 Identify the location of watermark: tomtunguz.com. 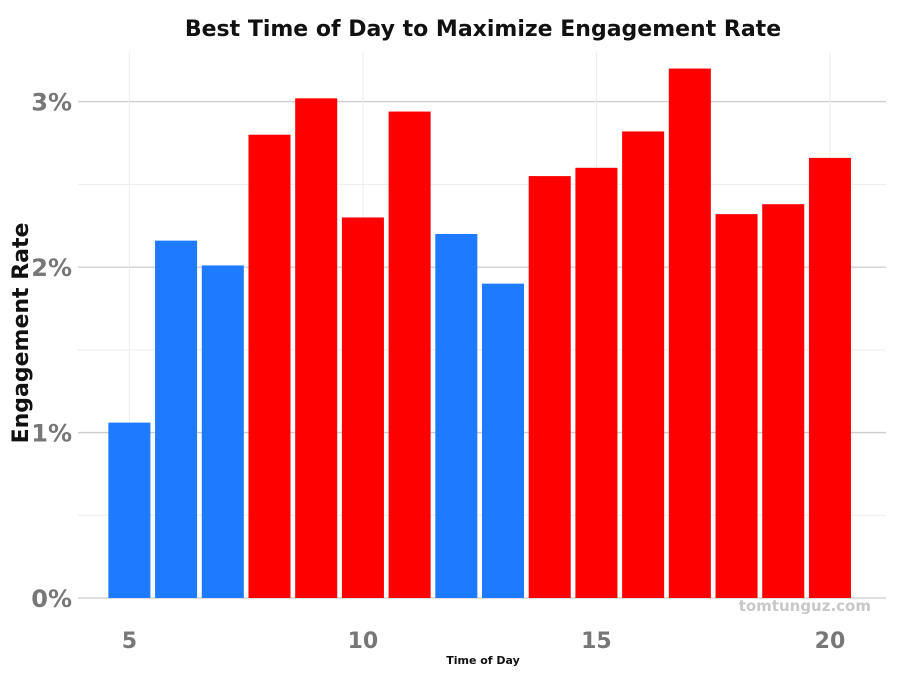
(805, 606).